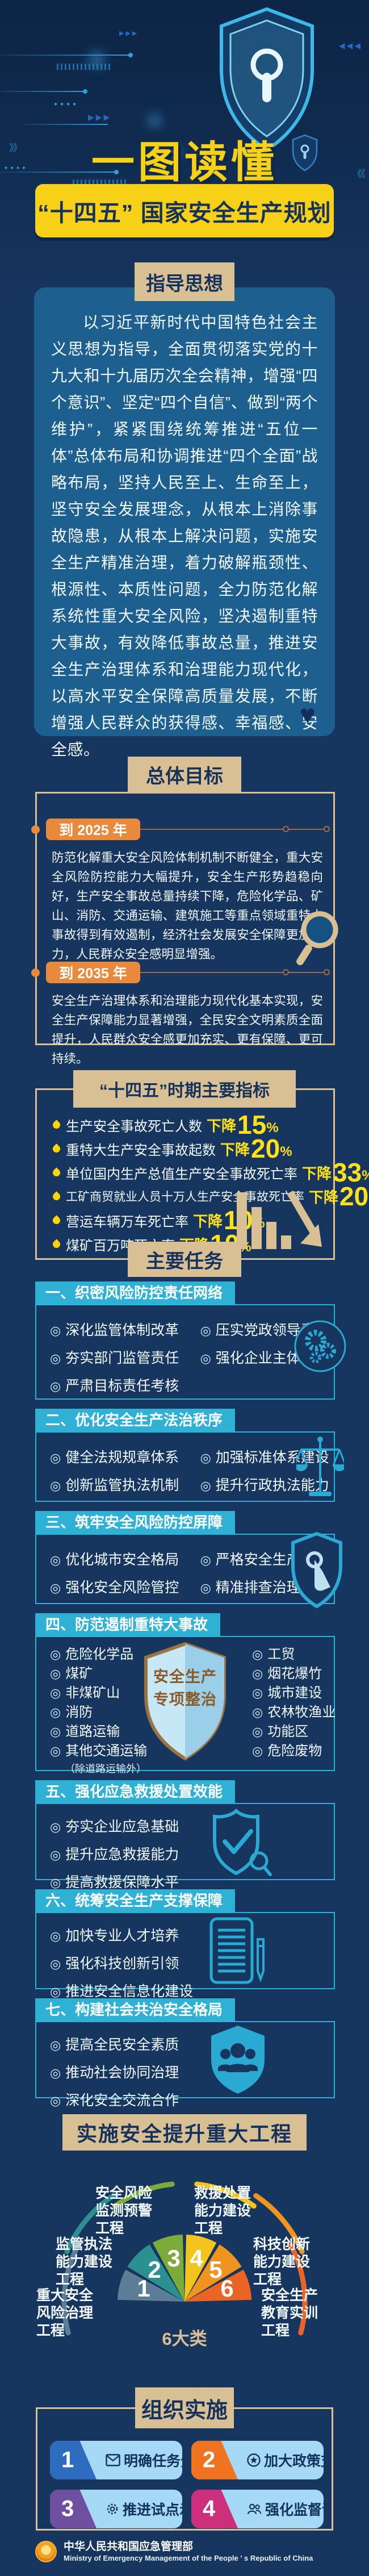 This screenshot has width=369, height=2576. I want to click on task-item: ◎ 非煤矿山, so click(85, 1693).